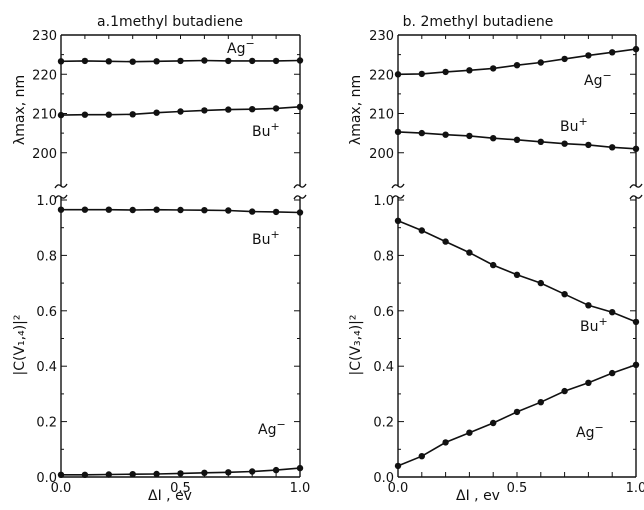 The width and height of the screenshot is (644, 510). Describe the element at coordinates (478, 22) in the screenshot. I see `panel-b-title: b. 2methyl butadiene` at that location.